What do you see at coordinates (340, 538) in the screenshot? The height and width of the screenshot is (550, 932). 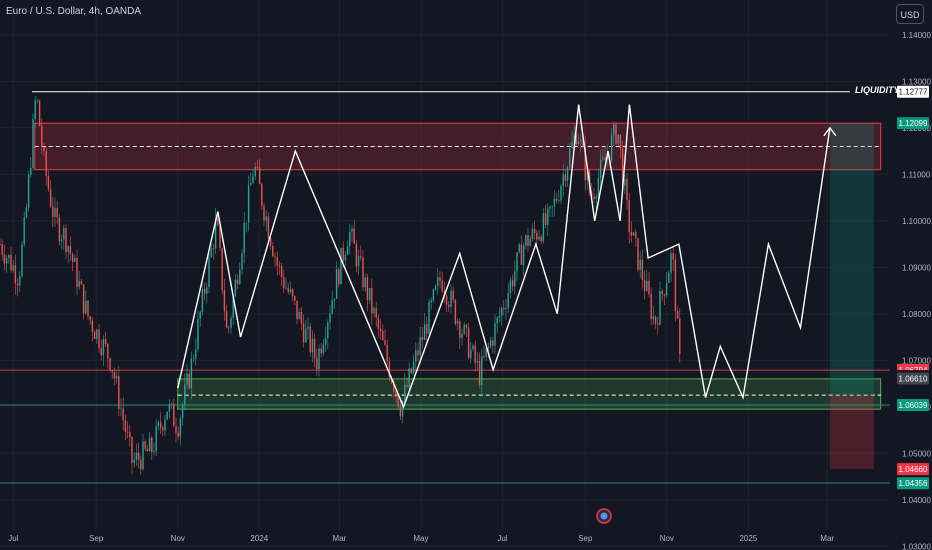 I see `x-tick-label: Mar` at bounding box center [340, 538].